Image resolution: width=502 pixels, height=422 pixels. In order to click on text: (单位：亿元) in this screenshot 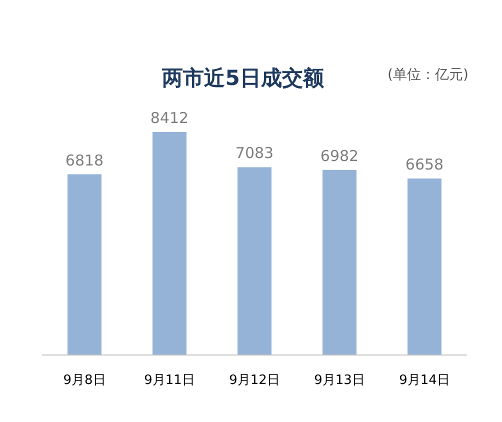, I will do `click(428, 75)`.